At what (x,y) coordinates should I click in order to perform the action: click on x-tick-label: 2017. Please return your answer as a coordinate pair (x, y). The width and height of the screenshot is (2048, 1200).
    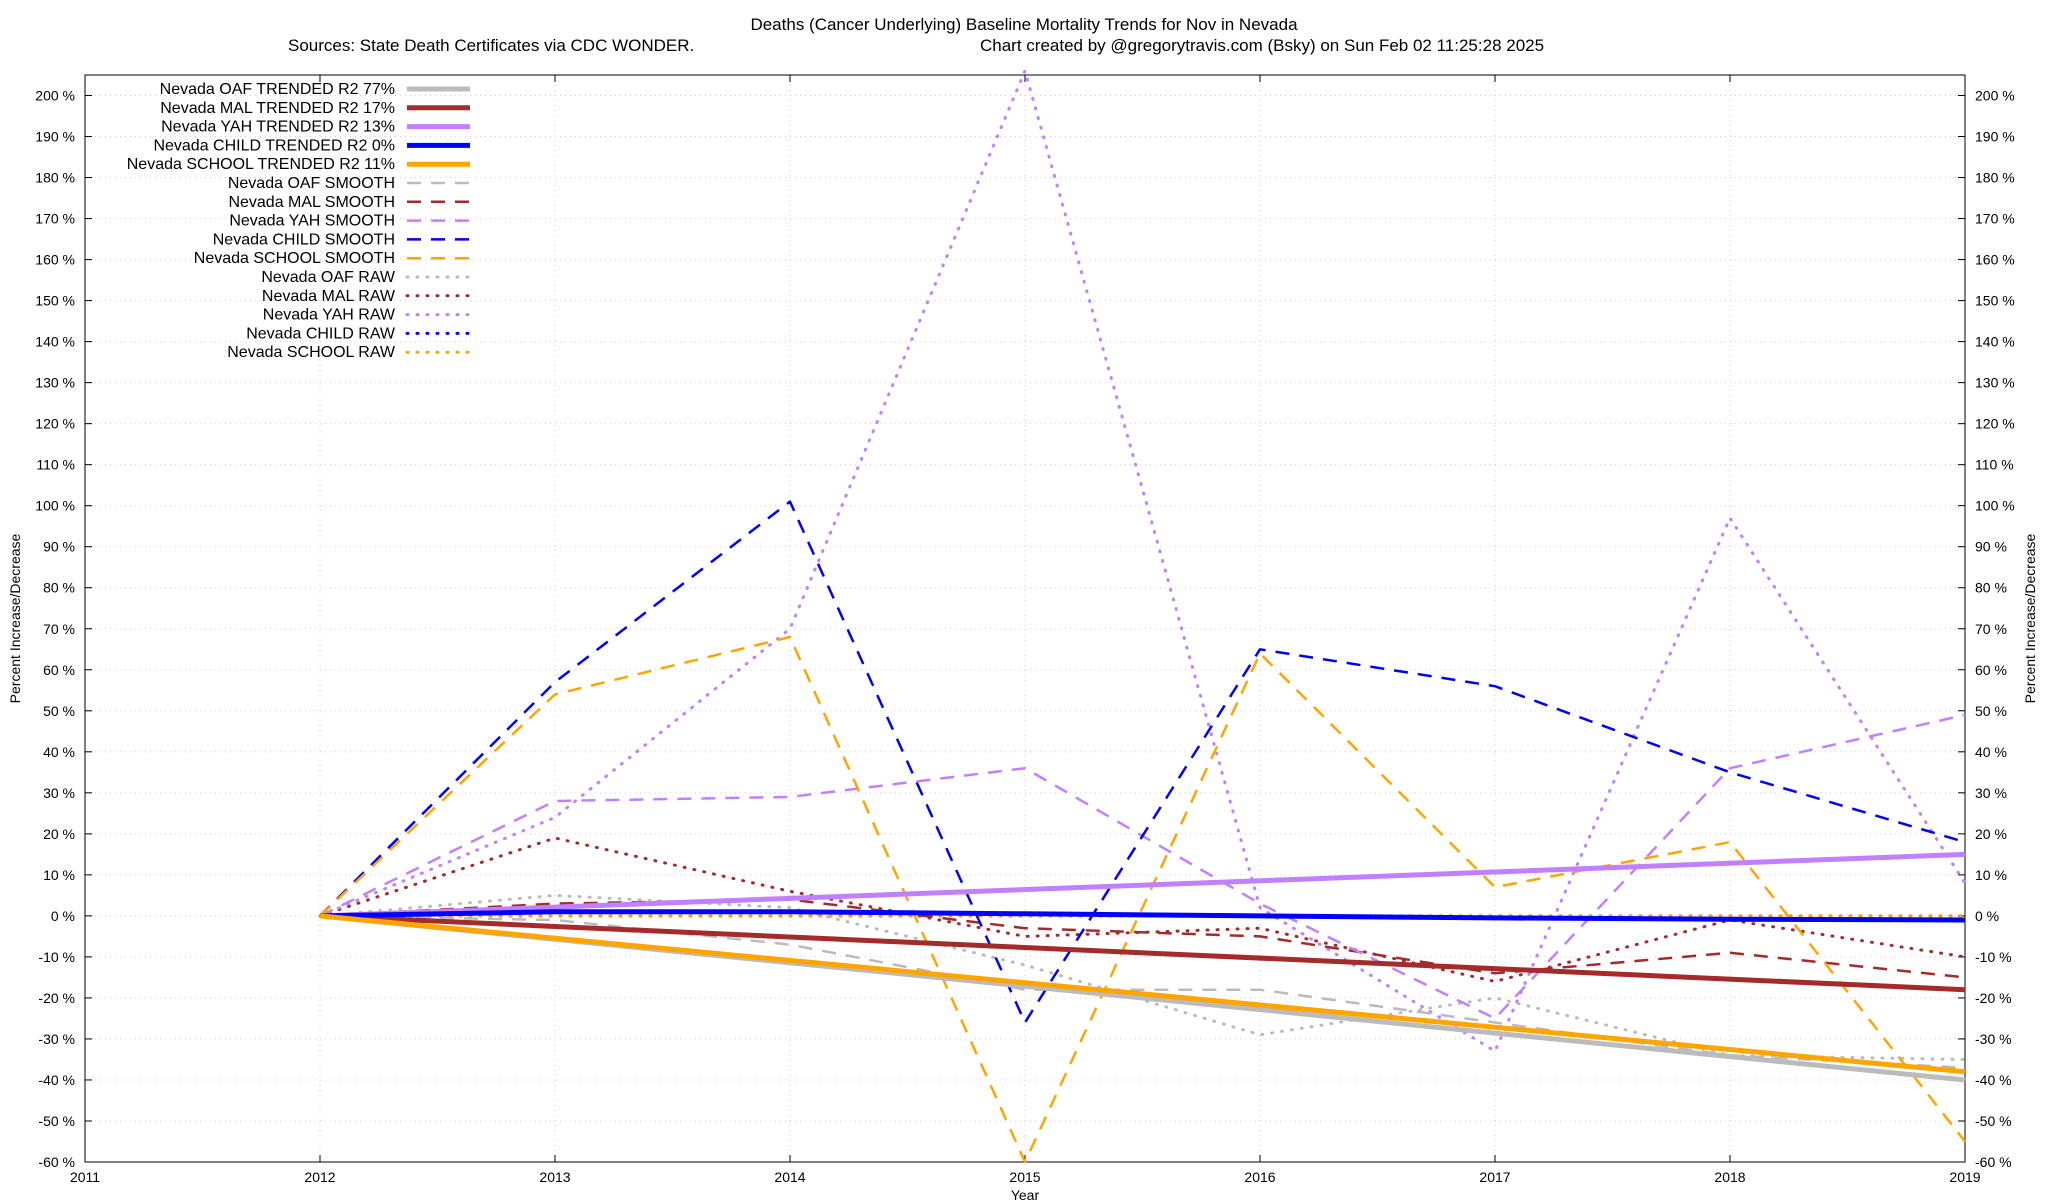
    Looking at the image, I should click on (1494, 1177).